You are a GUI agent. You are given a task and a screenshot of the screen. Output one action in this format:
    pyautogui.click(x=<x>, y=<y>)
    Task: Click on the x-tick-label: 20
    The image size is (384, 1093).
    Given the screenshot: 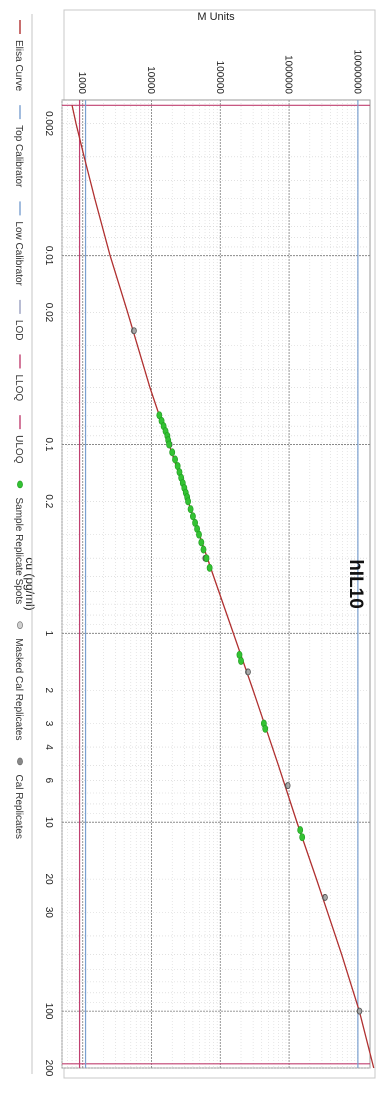 What is the action you would take?
    pyautogui.click(x=48, y=880)
    